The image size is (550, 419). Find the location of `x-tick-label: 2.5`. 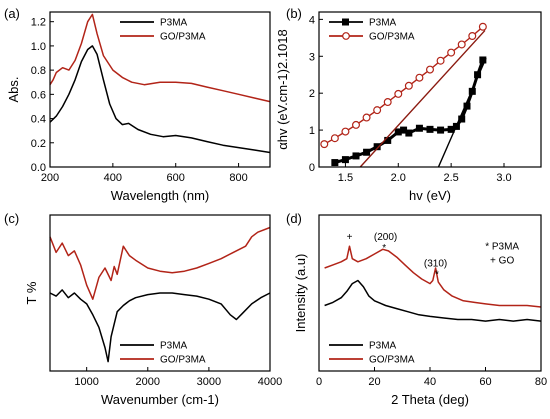

x-tick-label: 2.5 is located at coordinates (450, 178).